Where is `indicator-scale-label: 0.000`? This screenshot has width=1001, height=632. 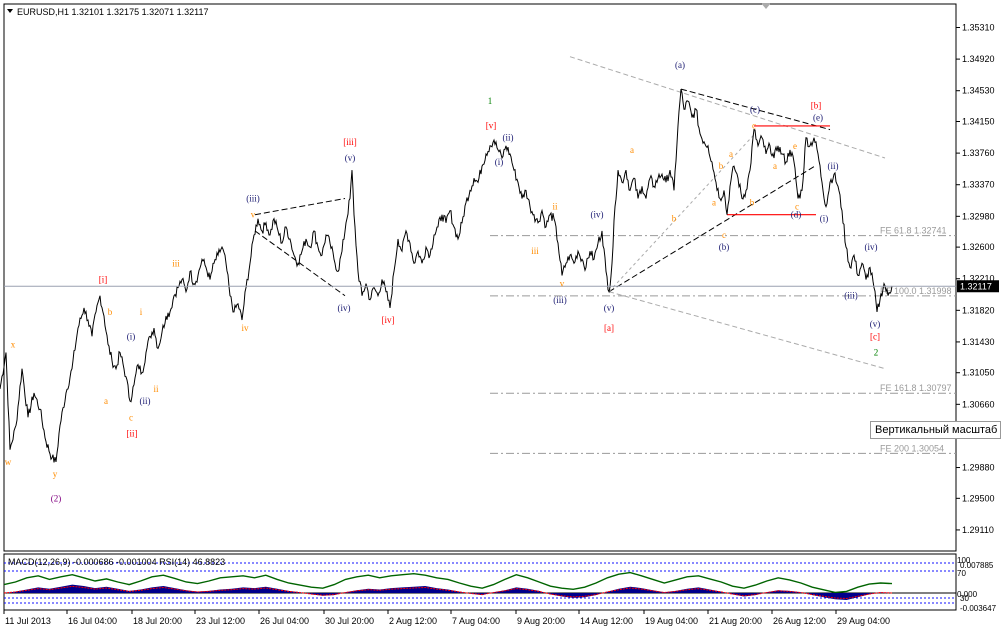 indicator-scale-label: 0.000 is located at coordinates (967, 594).